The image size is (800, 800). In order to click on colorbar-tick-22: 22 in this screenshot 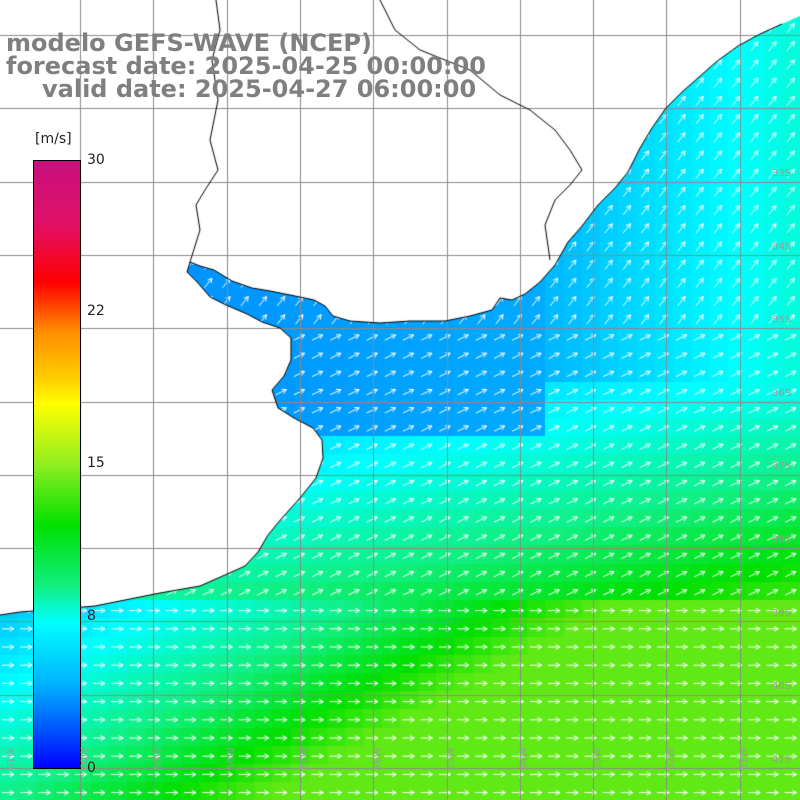, I will do `click(96, 311)`.